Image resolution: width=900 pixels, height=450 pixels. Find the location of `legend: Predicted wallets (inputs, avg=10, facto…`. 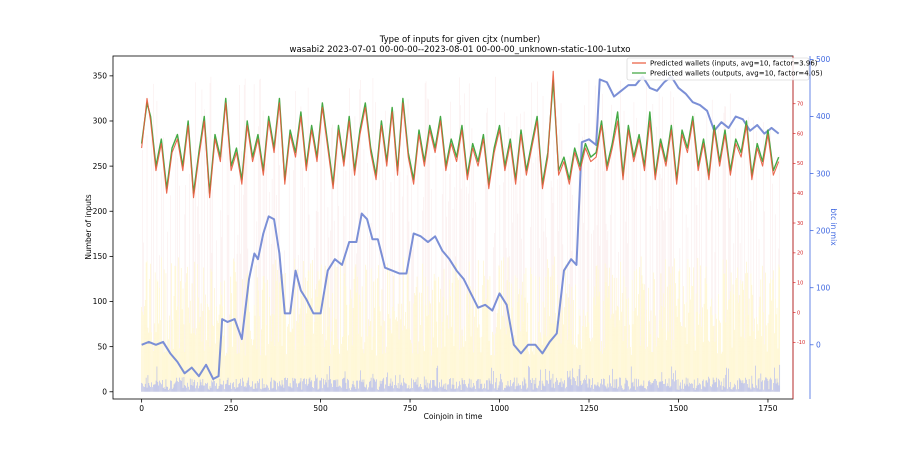

legend: Predicted wallets (inputs, avg=10, facto… is located at coordinates (724, 69).